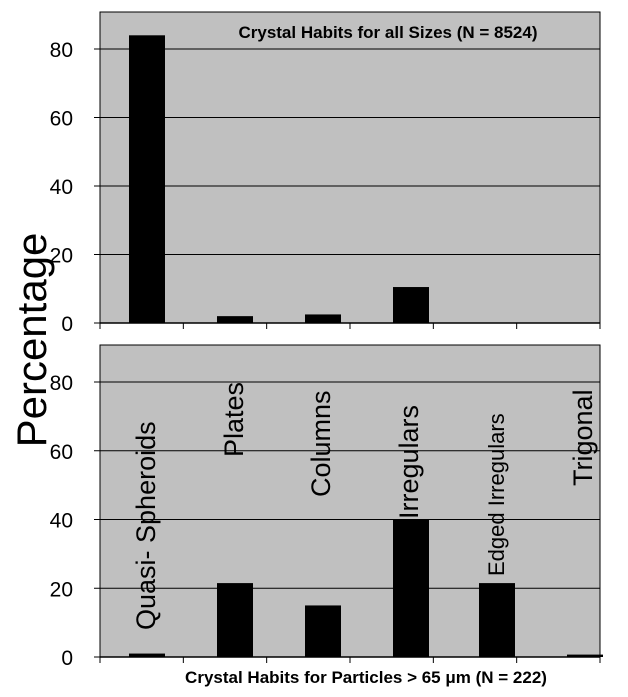  I want to click on x-category-label: Quasi- Spheroids, so click(146, 525).